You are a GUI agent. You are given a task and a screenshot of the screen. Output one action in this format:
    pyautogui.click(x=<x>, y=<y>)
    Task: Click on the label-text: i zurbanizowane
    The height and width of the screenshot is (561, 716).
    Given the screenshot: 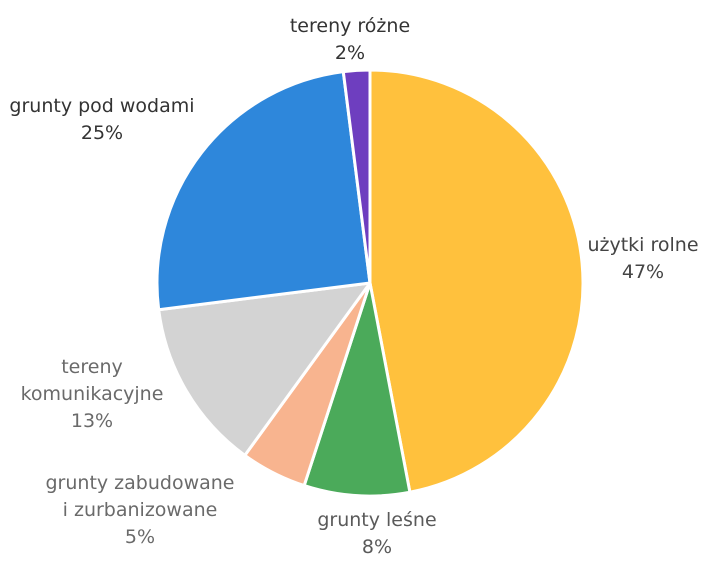 What is the action you would take?
    pyautogui.click(x=140, y=510)
    